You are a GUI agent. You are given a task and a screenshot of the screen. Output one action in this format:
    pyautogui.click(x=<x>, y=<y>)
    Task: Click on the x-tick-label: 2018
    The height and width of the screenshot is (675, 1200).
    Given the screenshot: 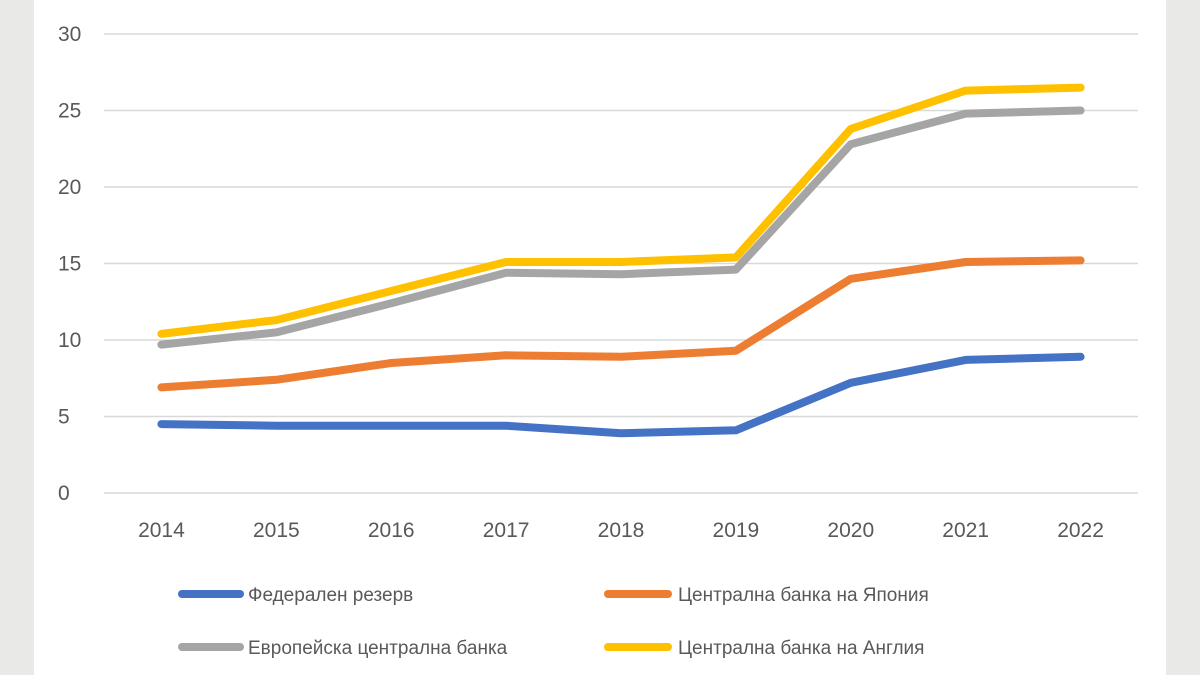 What is the action you would take?
    pyautogui.click(x=621, y=530)
    